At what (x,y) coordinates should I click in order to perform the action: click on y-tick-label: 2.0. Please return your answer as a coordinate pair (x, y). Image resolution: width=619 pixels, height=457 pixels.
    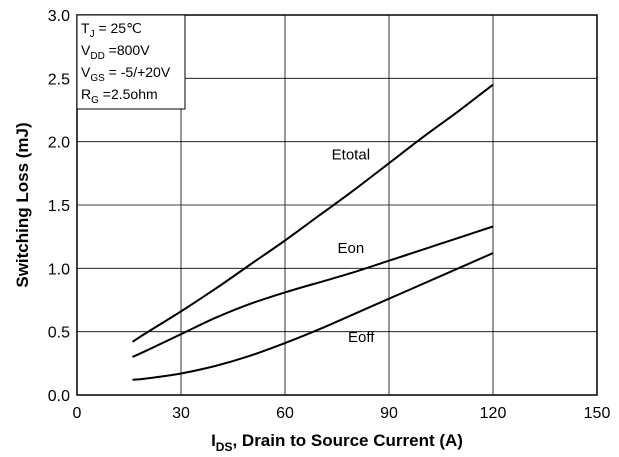
    Looking at the image, I should click on (59, 143).